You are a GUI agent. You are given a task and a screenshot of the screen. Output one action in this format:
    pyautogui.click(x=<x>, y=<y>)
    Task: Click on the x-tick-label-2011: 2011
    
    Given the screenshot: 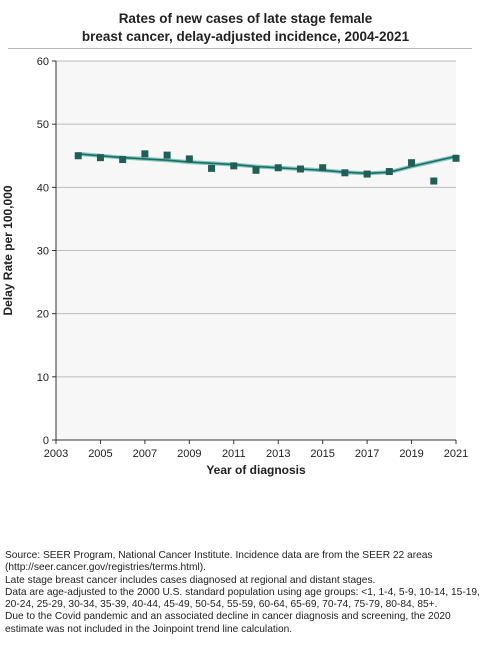 What is the action you would take?
    pyautogui.click(x=234, y=454)
    